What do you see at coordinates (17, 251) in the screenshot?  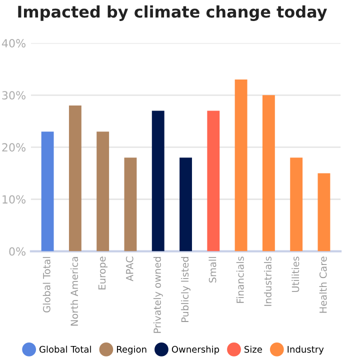 I see `y-tick-label: 0%` at bounding box center [17, 251].